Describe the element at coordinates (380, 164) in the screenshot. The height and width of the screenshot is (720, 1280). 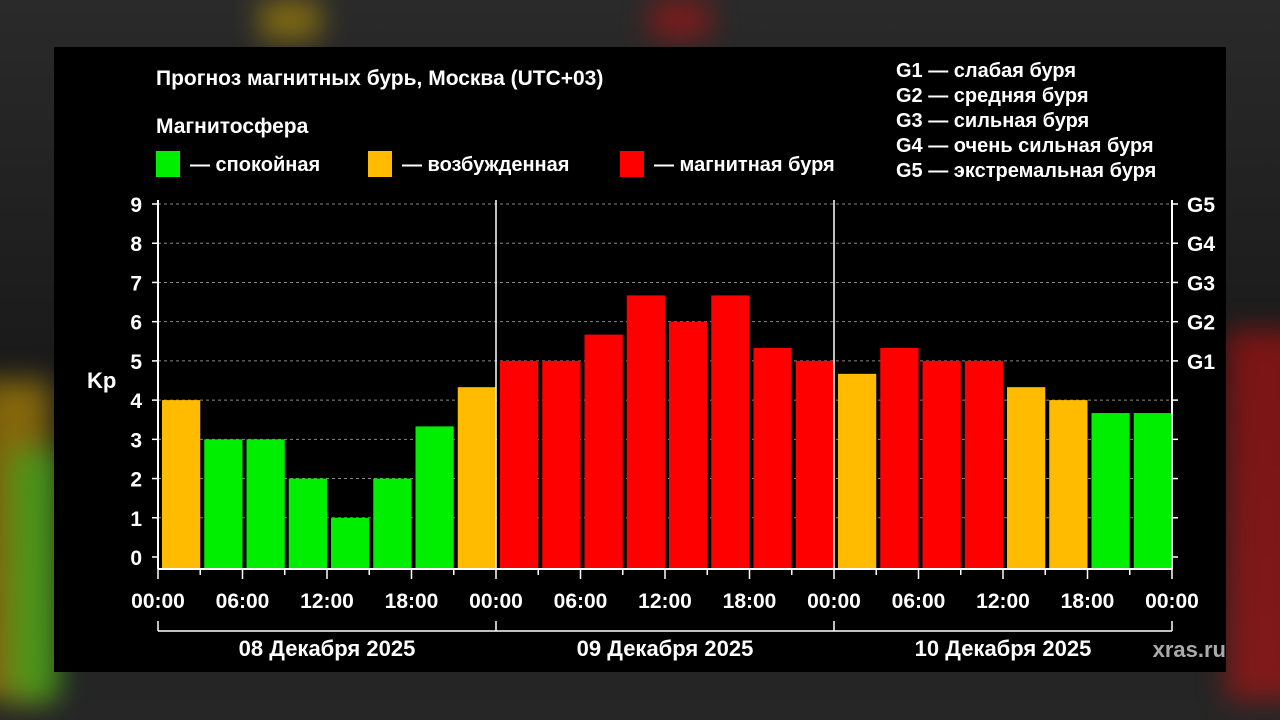
I see `legend-swatch-excited` at that location.